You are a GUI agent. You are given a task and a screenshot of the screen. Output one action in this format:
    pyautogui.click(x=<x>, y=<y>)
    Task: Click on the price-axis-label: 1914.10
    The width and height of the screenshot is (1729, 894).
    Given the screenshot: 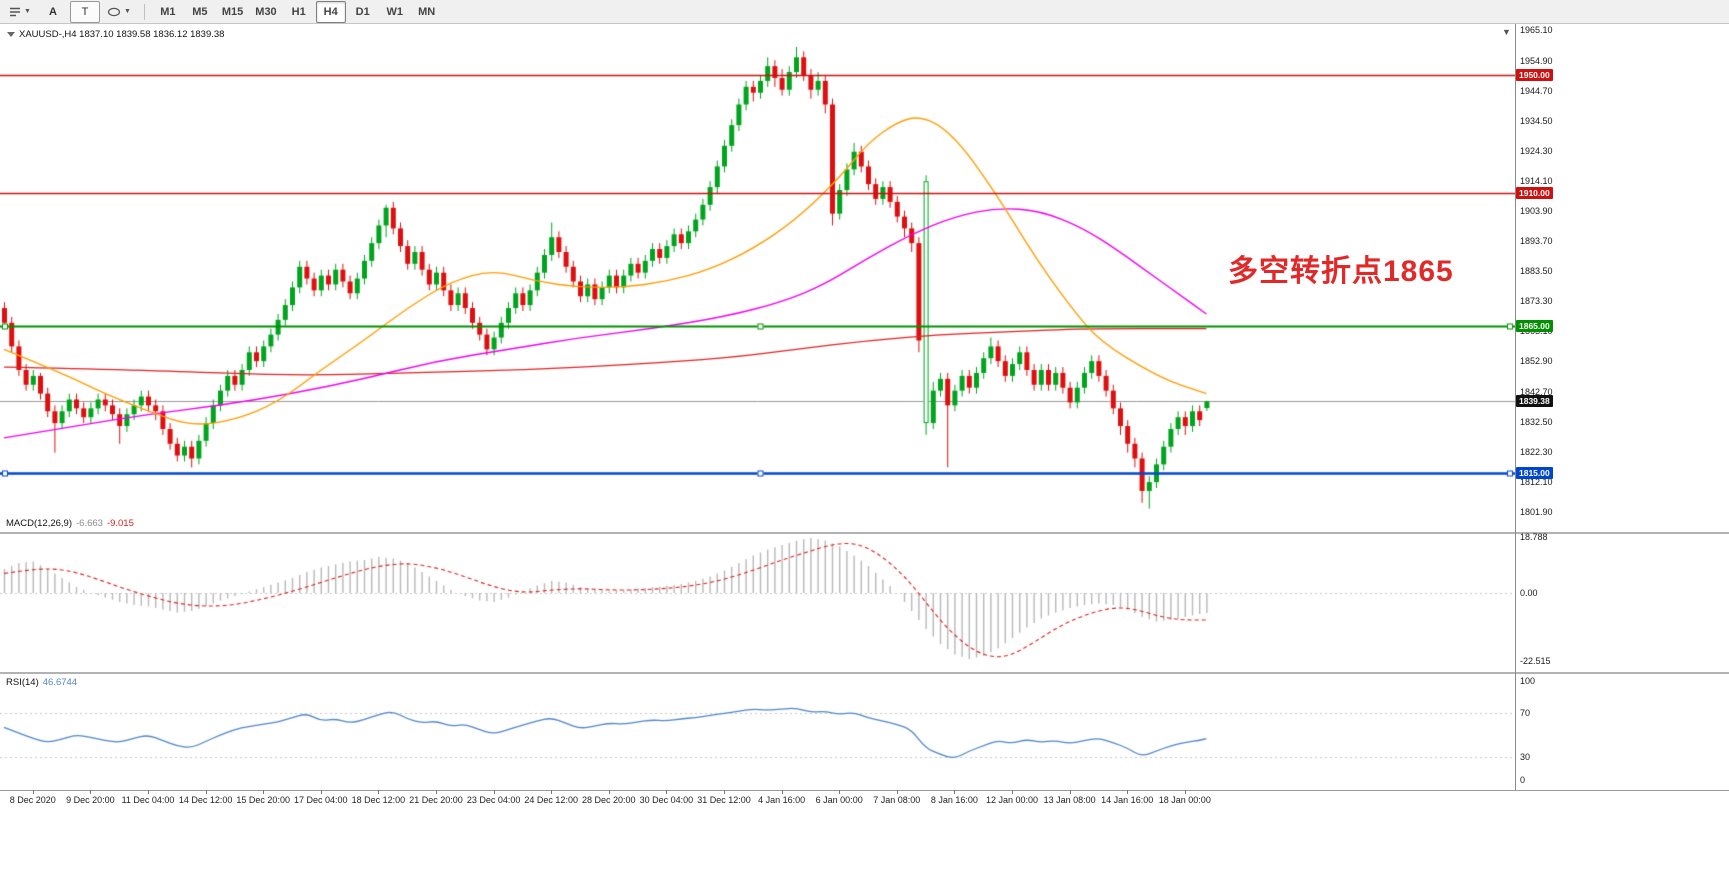 What is the action you would take?
    pyautogui.click(x=1536, y=180)
    